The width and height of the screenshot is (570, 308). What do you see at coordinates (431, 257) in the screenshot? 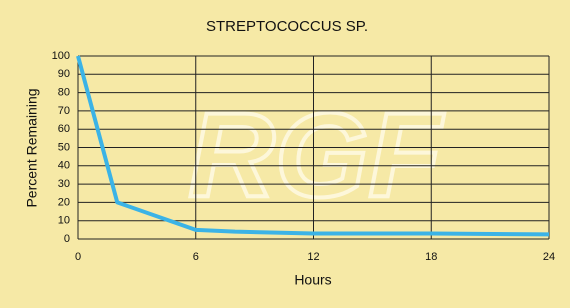
I see `x-tick-label: 18` at bounding box center [431, 257].